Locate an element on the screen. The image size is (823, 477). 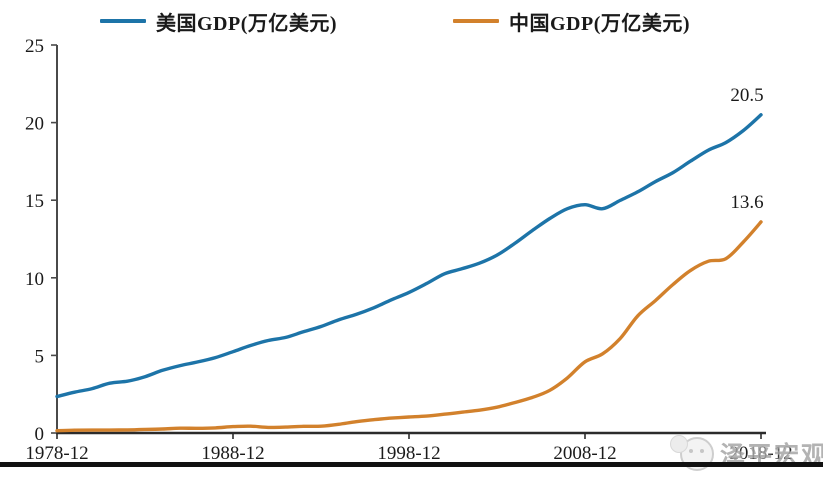
bottom-divider is located at coordinates (411, 464).